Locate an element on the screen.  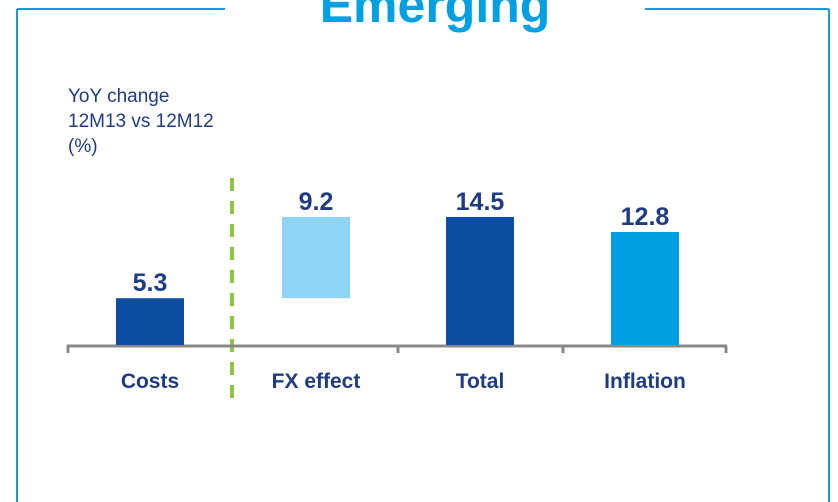
axis-label: 12M13 vs 12M12 is located at coordinates (141, 121).